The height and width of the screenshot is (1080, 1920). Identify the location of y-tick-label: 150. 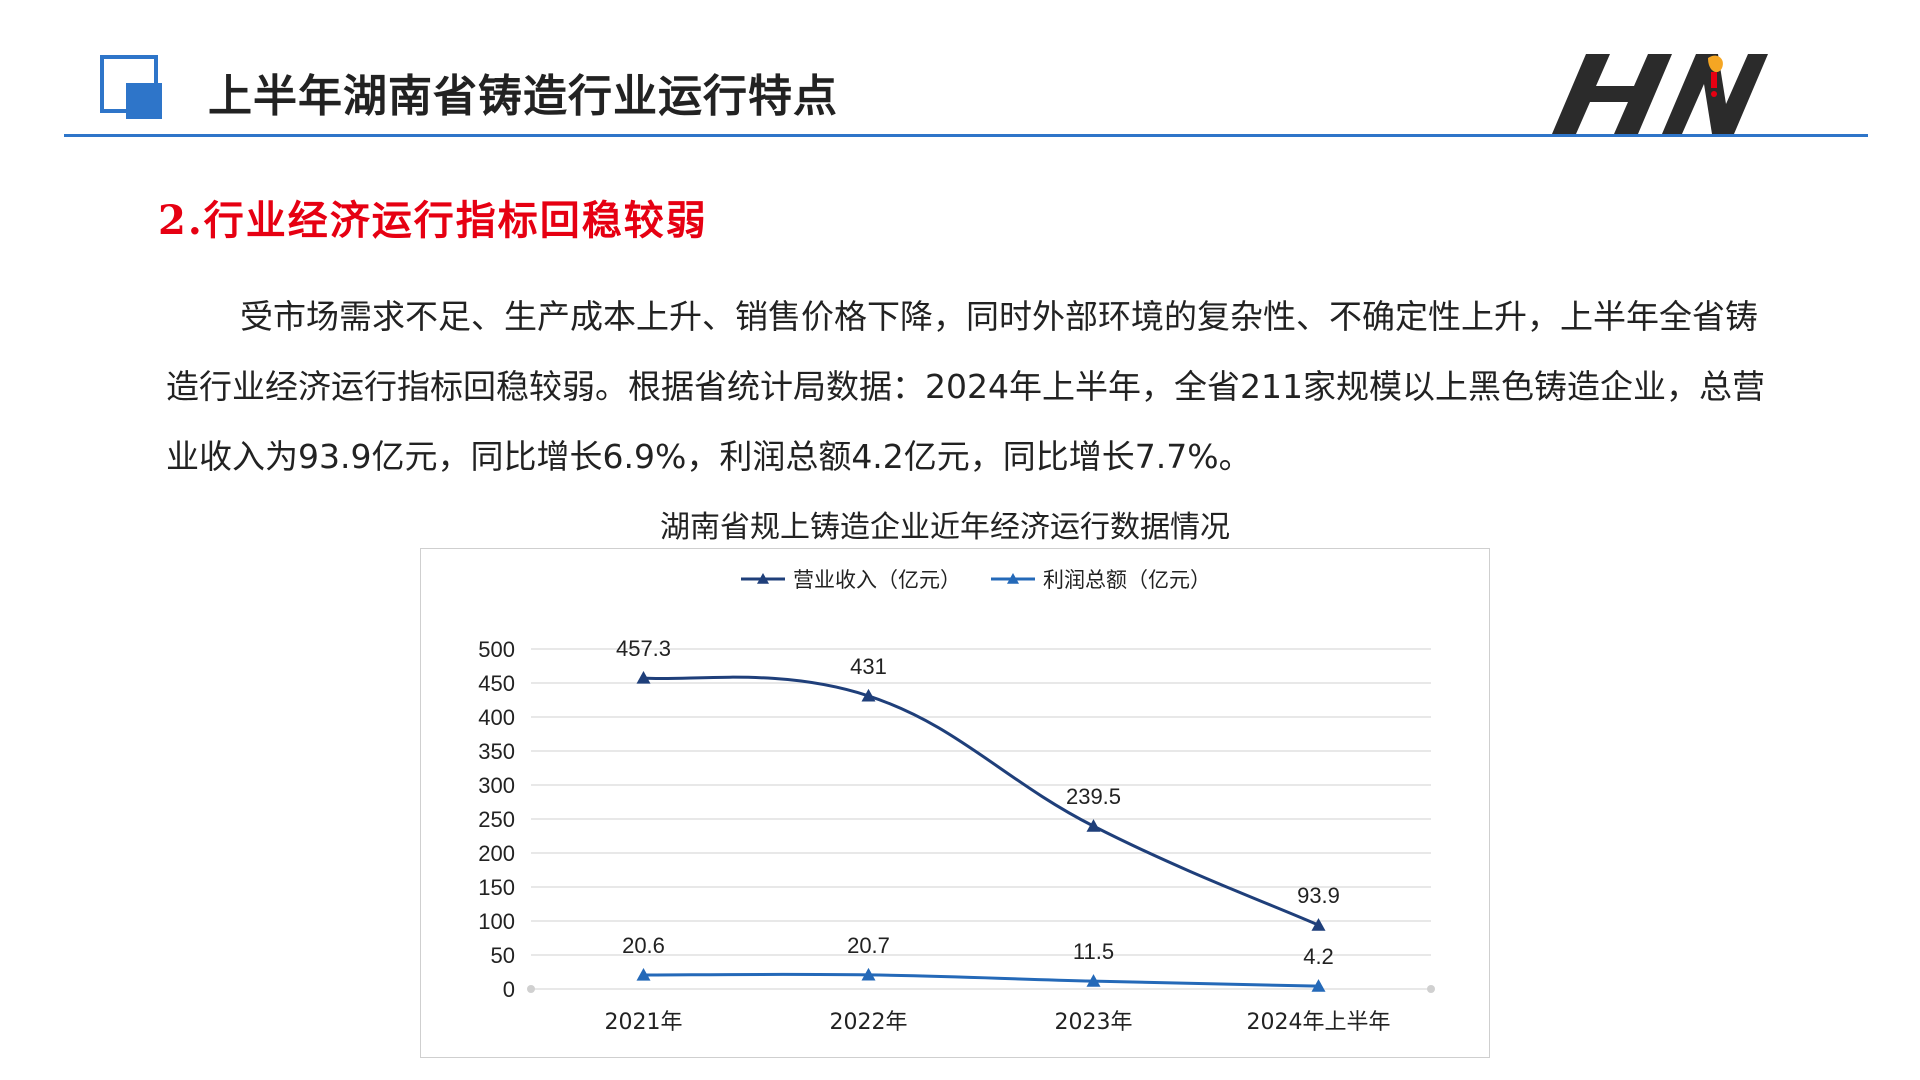
(496, 887).